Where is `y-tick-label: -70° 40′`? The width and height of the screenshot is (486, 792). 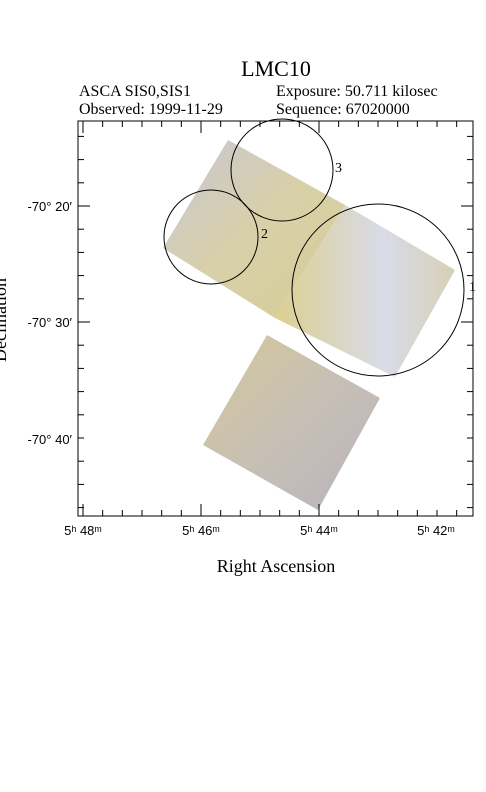
y-tick-label: -70° 40′ is located at coordinates (50, 439).